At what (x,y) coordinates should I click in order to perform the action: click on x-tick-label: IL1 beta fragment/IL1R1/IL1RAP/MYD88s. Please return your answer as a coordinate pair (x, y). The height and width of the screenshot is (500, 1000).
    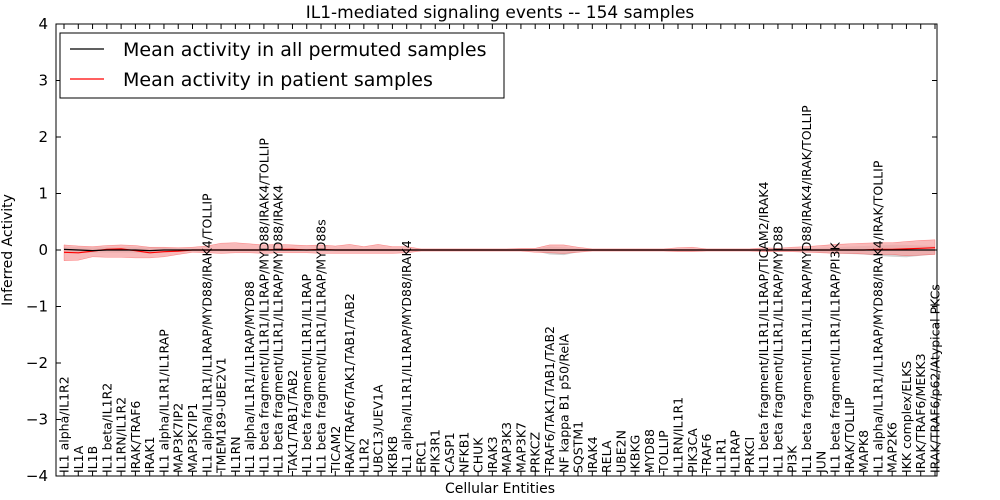
    Looking at the image, I should click on (321, 346).